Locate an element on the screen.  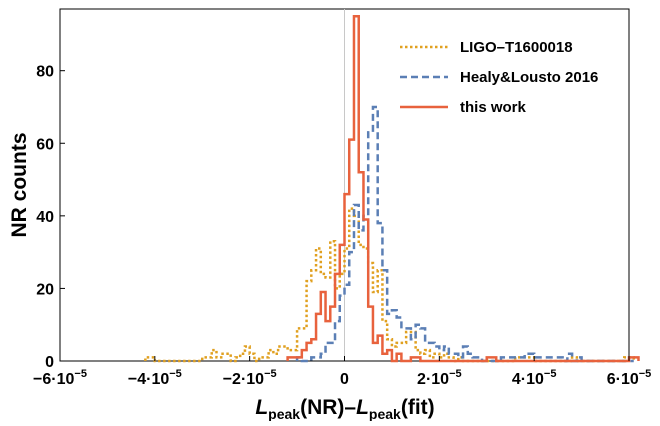
y-axis-label: NR counts is located at coordinates (19, 185).